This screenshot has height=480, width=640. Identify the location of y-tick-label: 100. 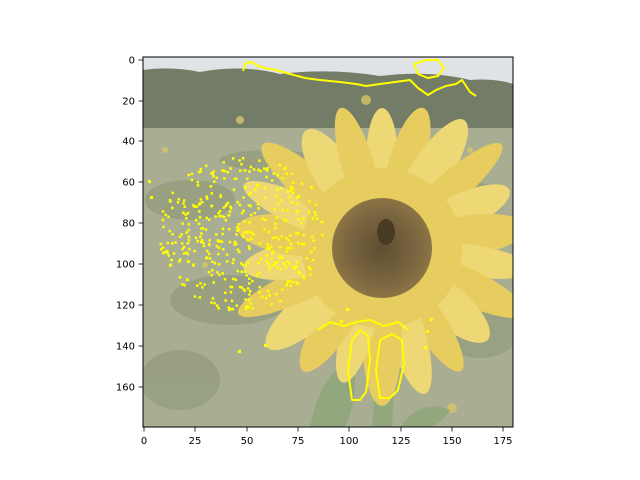
(125, 265).